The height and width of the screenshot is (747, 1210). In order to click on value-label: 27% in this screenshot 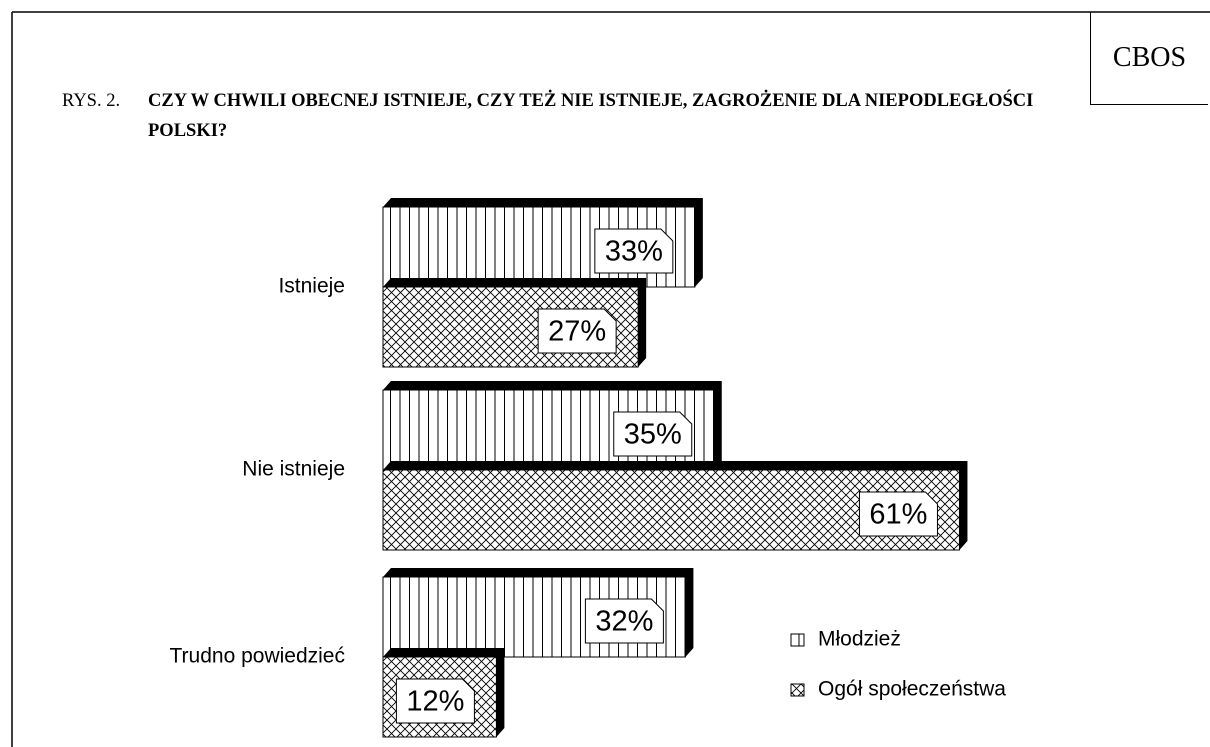, I will do `click(577, 332)`.